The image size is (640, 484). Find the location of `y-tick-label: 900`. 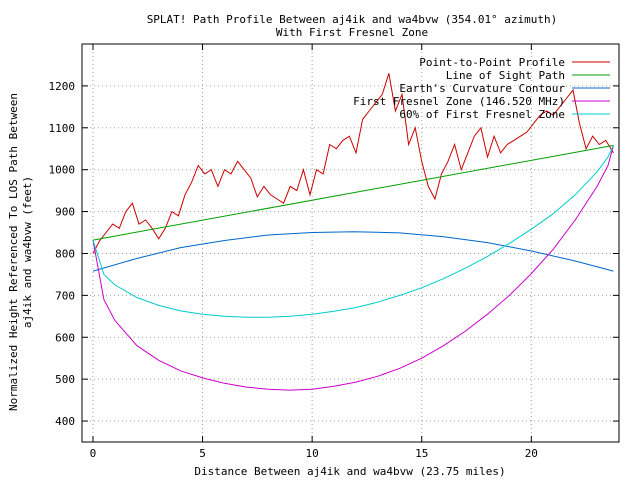

y-tick-label: 900 is located at coordinates (65, 212).